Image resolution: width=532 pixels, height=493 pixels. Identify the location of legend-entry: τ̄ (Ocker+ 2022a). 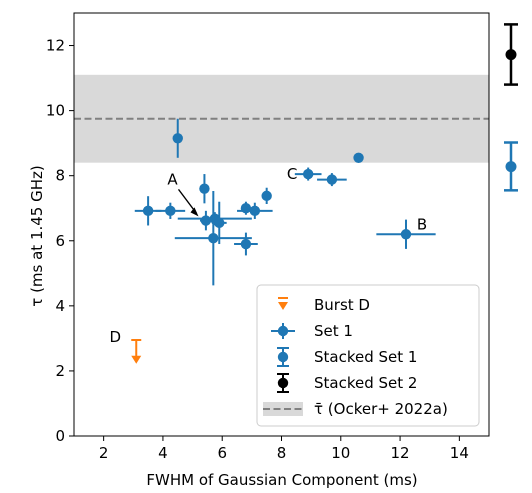
(355, 409).